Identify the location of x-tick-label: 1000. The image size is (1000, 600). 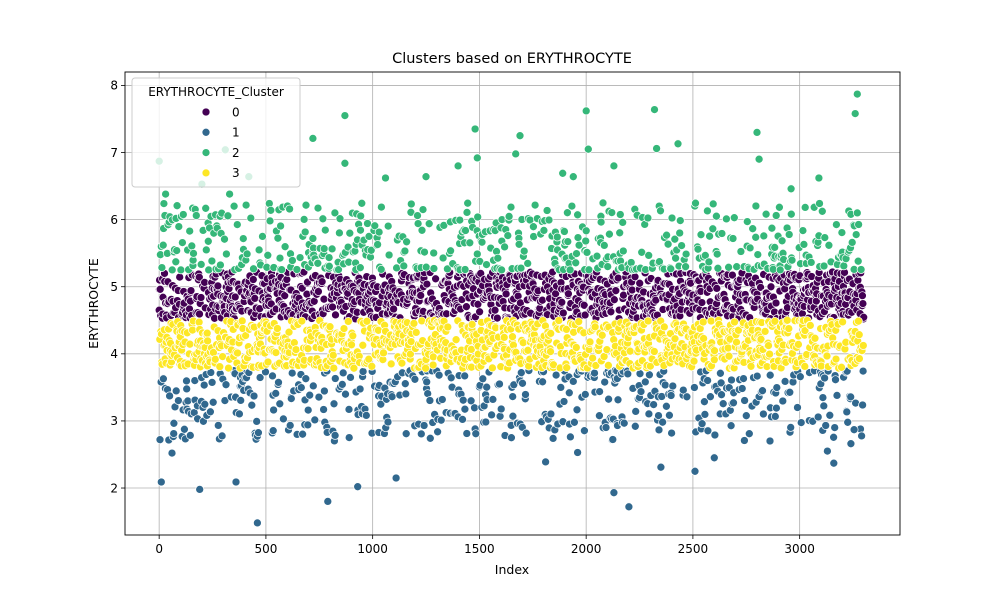
(372, 549).